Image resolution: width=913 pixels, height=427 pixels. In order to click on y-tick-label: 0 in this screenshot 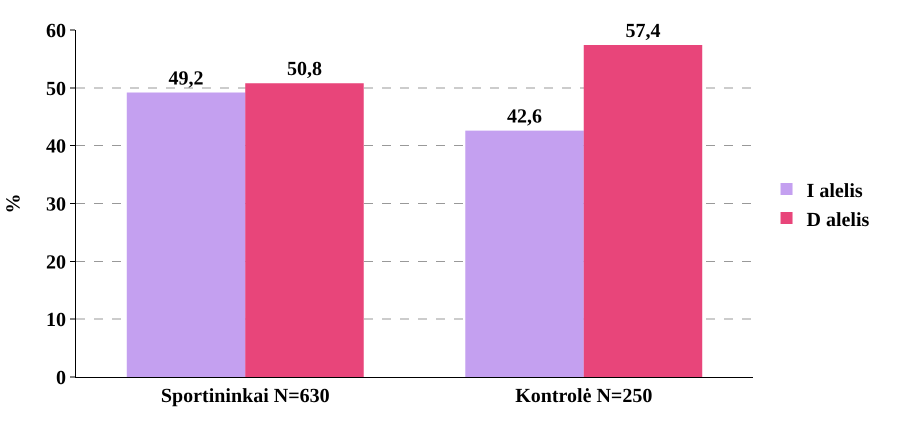, I will do `click(61, 378)`.